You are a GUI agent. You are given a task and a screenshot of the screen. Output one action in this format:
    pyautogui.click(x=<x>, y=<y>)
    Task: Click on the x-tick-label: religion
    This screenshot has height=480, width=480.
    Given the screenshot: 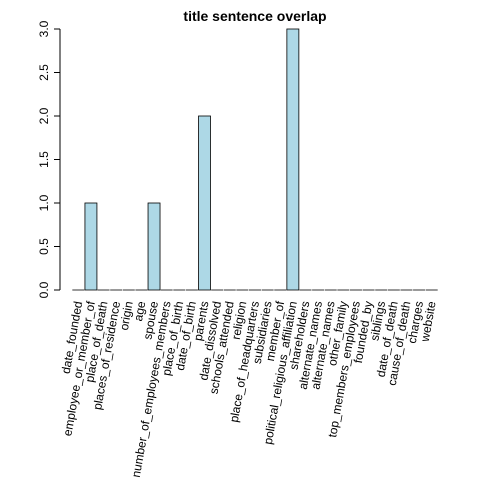 What is the action you would take?
    pyautogui.click(x=239, y=320)
    